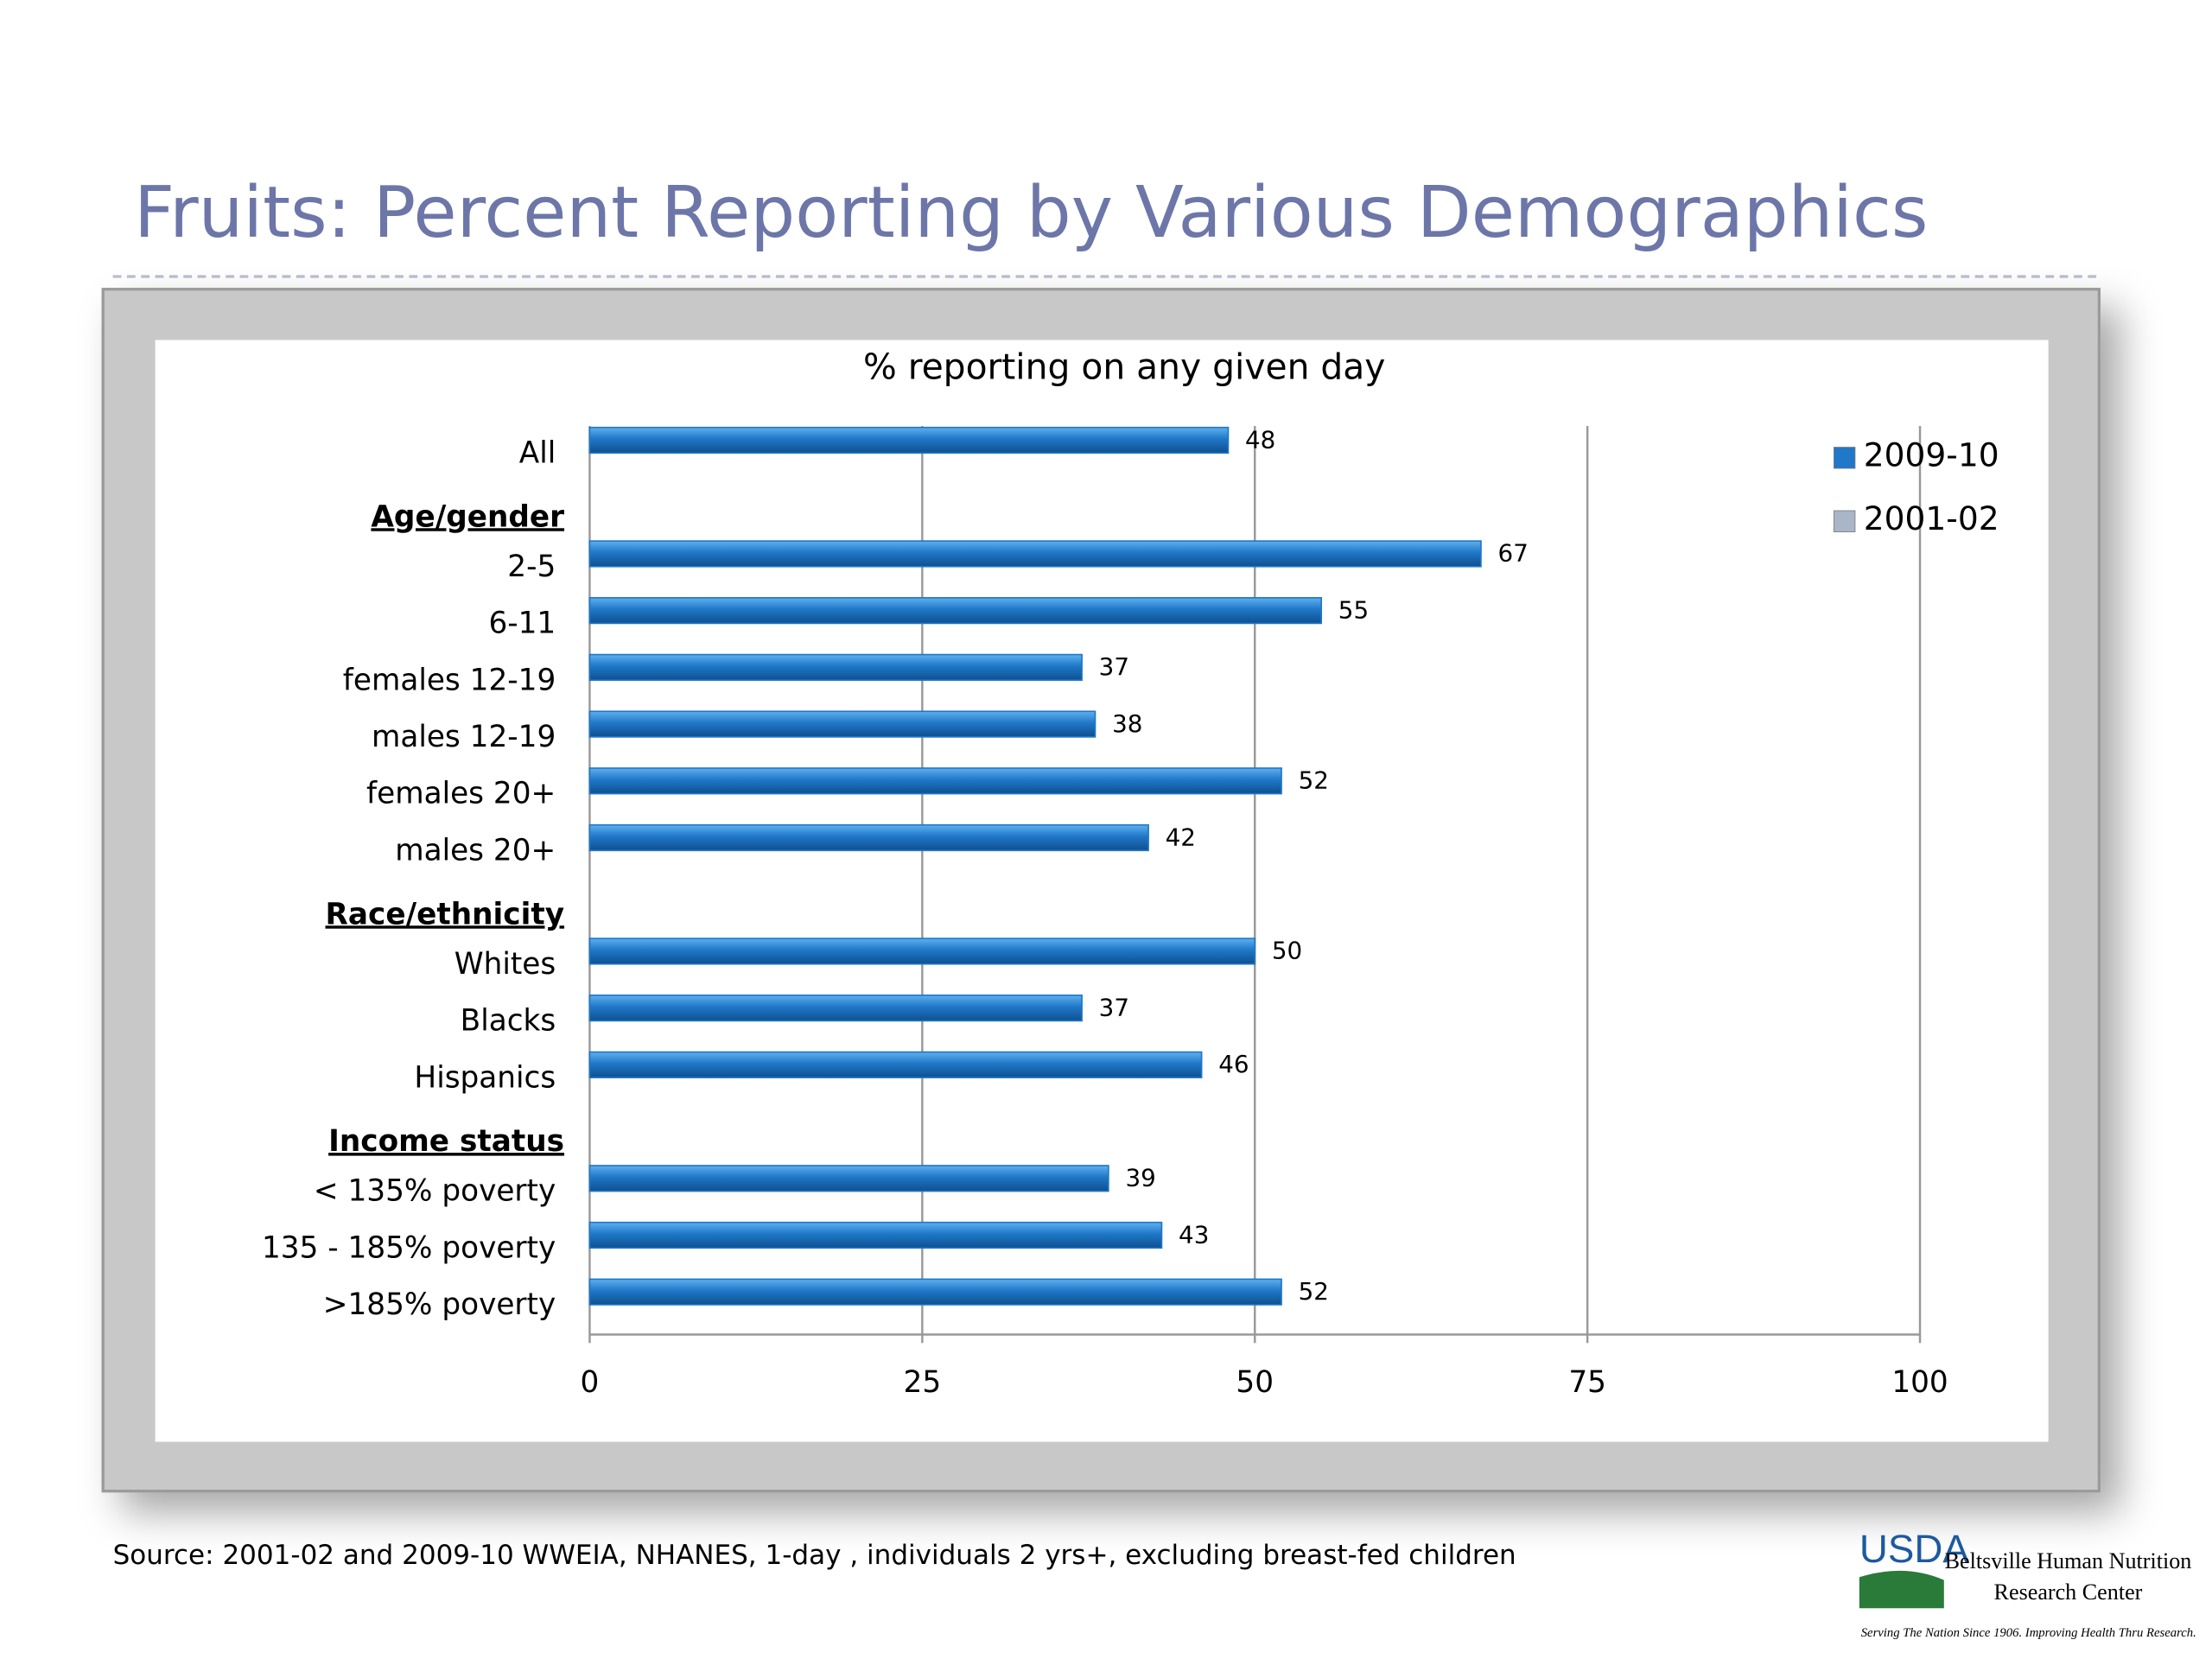 This screenshot has height=1659, width=2212. I want to click on y-tick-label: males 12-19, so click(464, 737).